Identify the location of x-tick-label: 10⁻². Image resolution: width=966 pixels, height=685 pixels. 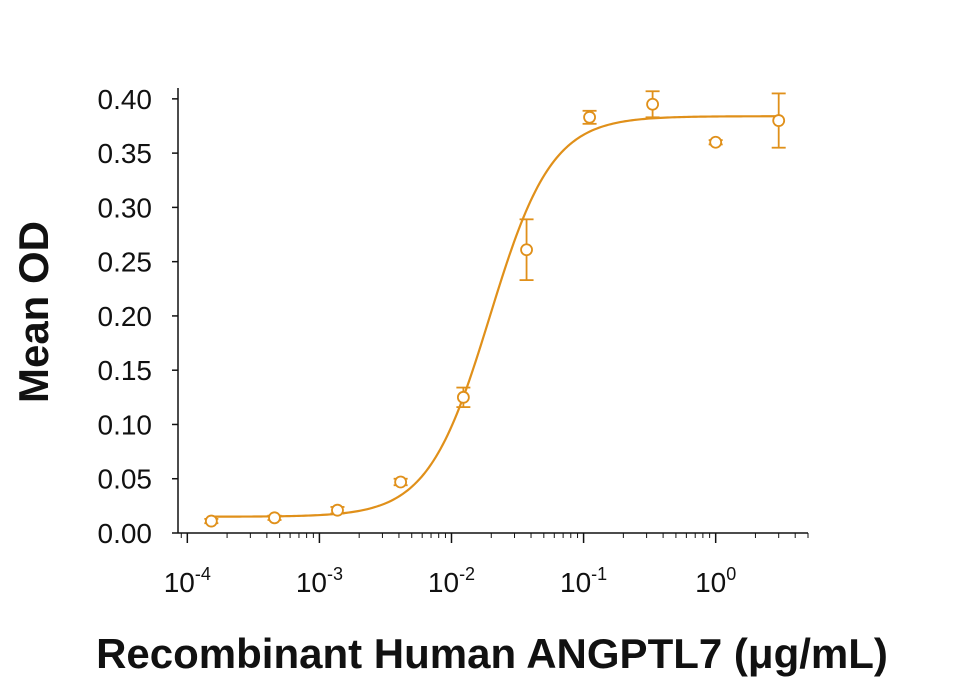
(451, 581).